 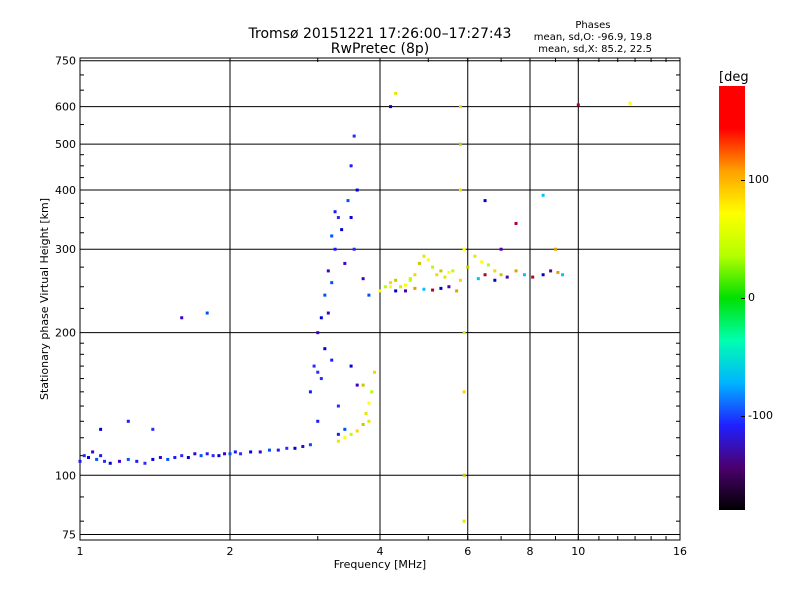 I want to click on y-tick-label: 500, so click(x=65, y=144).